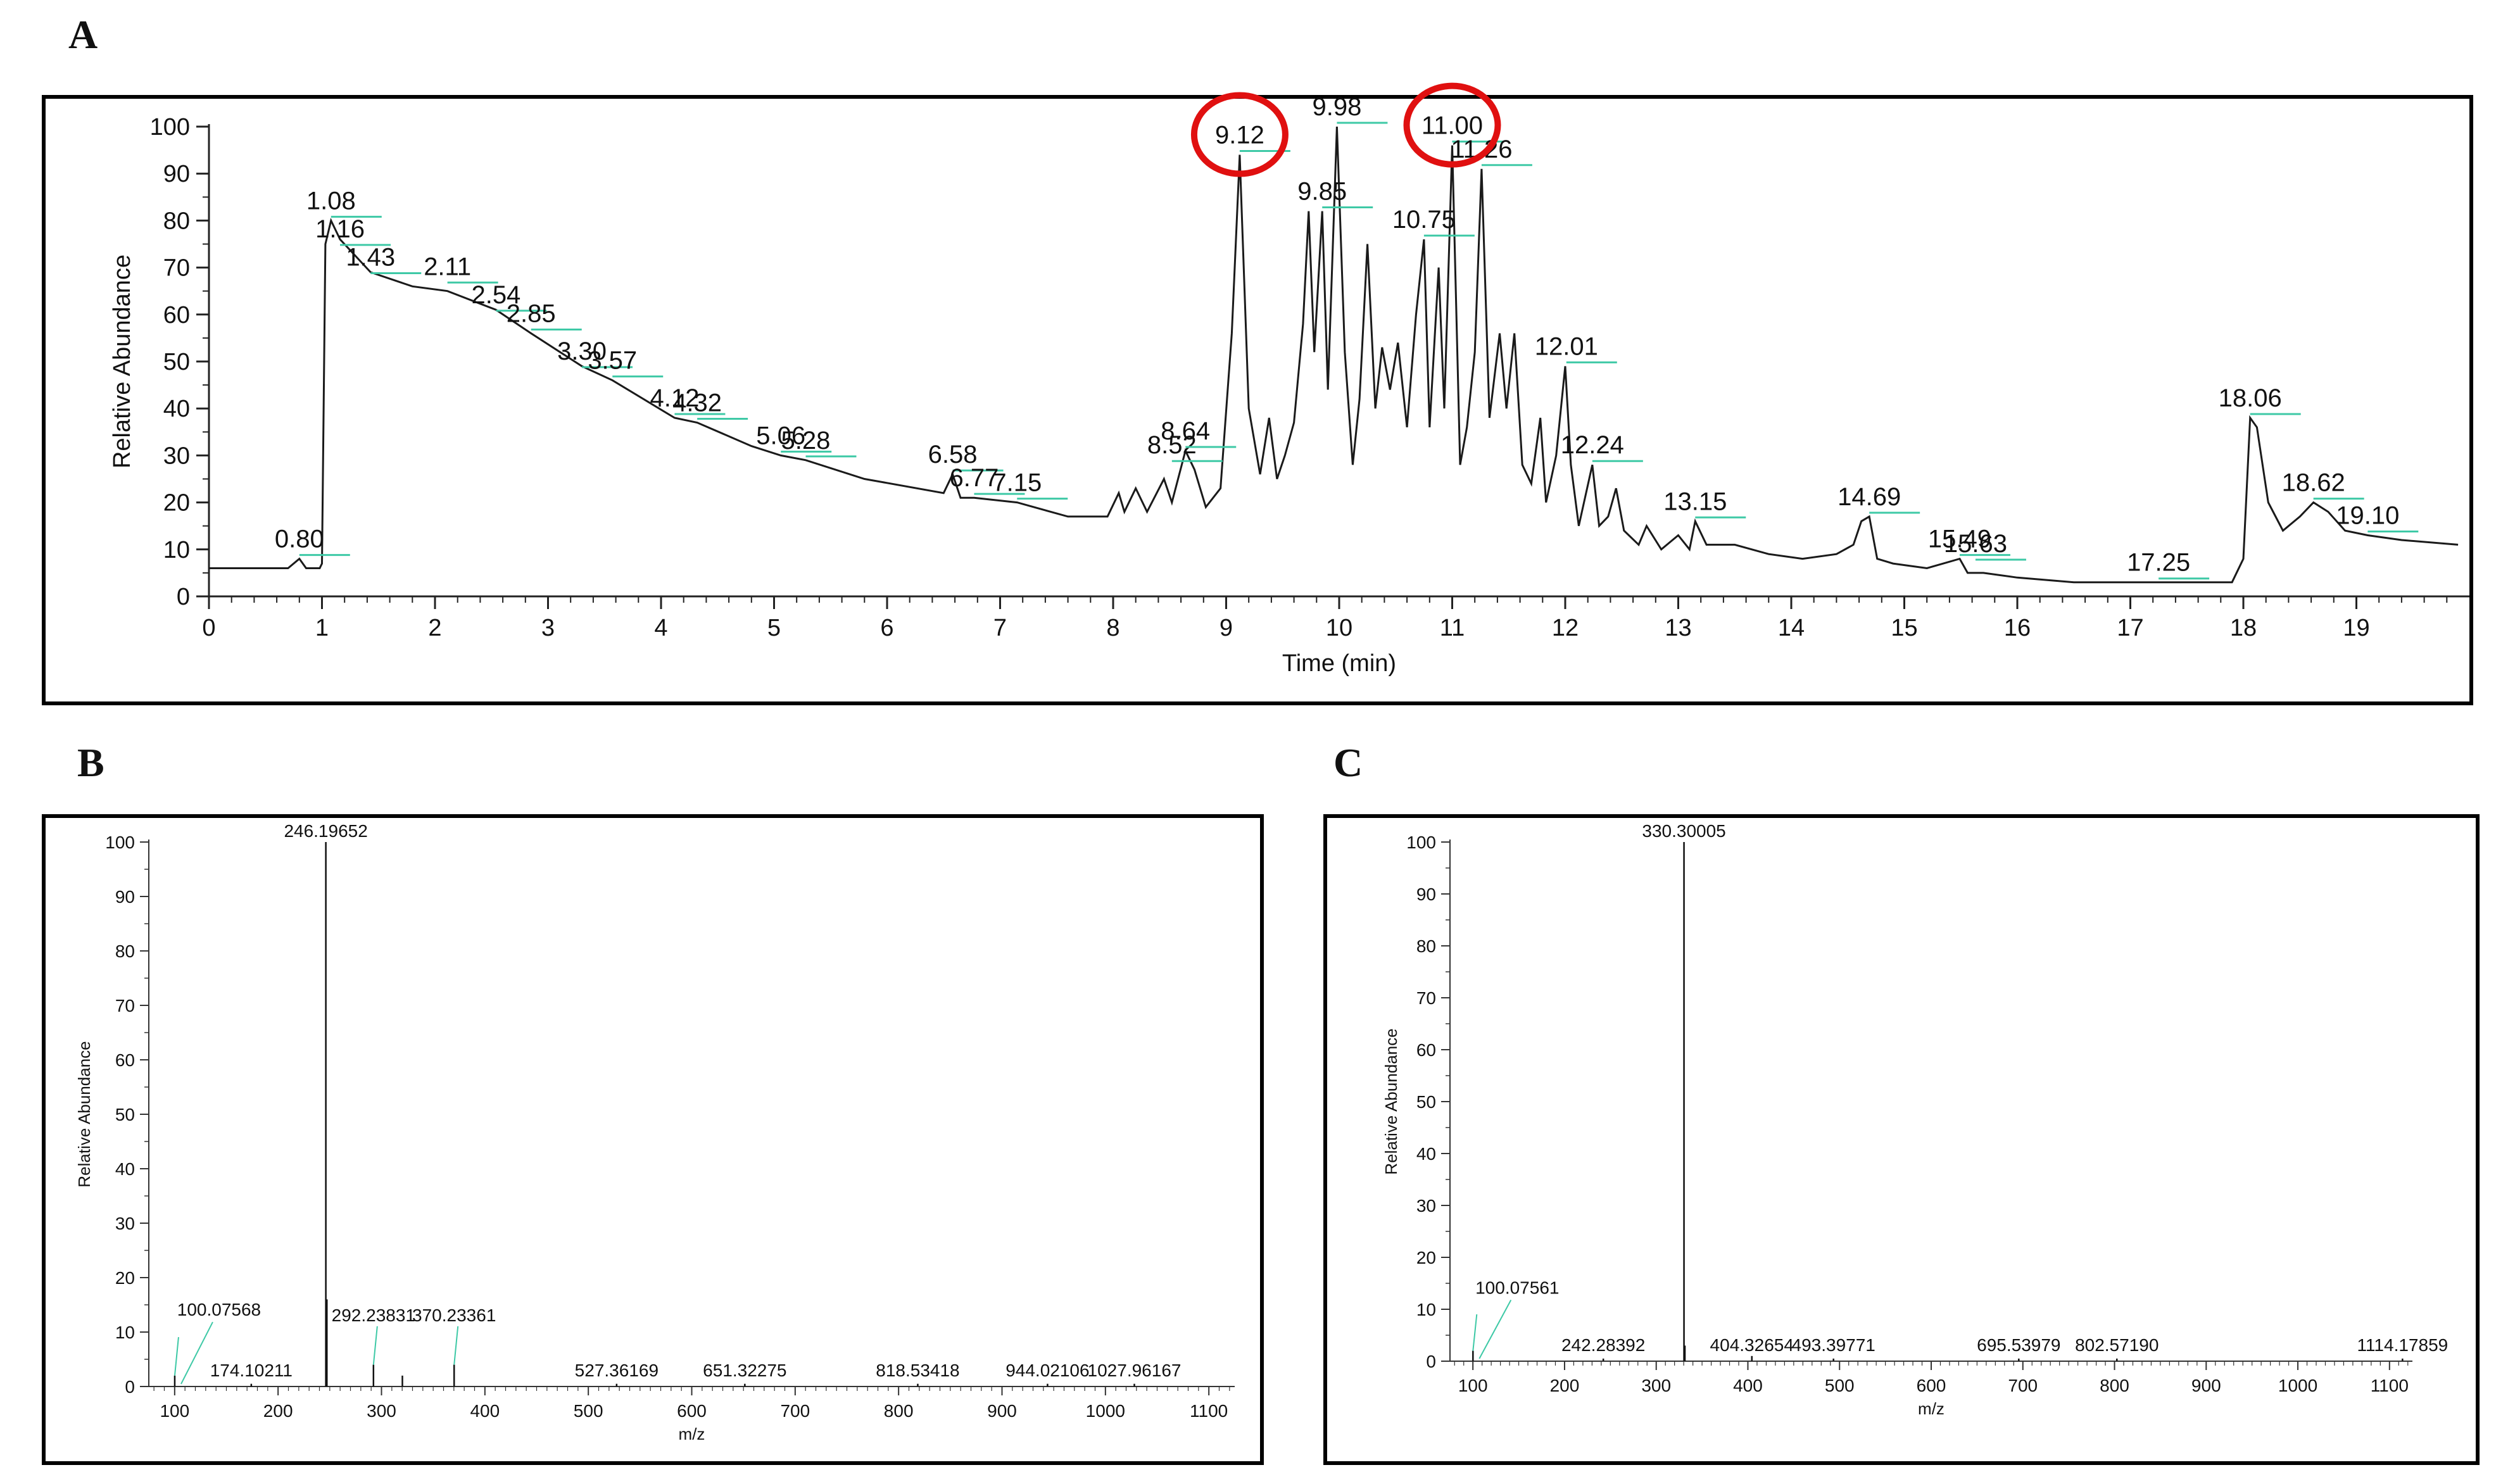  Describe the element at coordinates (1683, 831) in the screenshot. I see `spectrum-peak-label: 330.30005` at that location.